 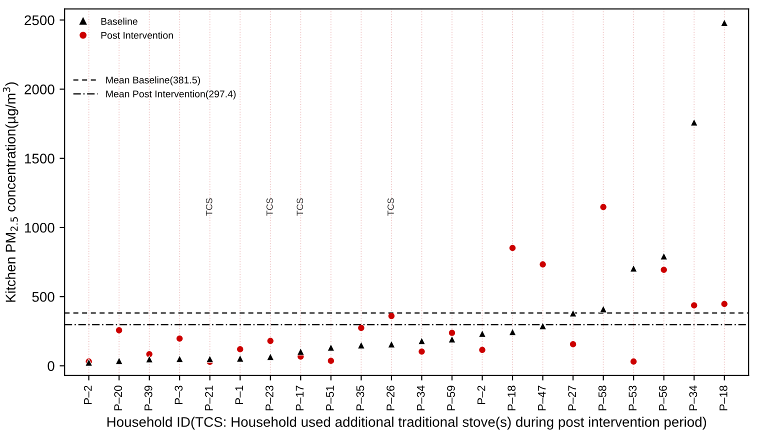 I want to click on y-tick-label: 2500, so click(x=39, y=20).